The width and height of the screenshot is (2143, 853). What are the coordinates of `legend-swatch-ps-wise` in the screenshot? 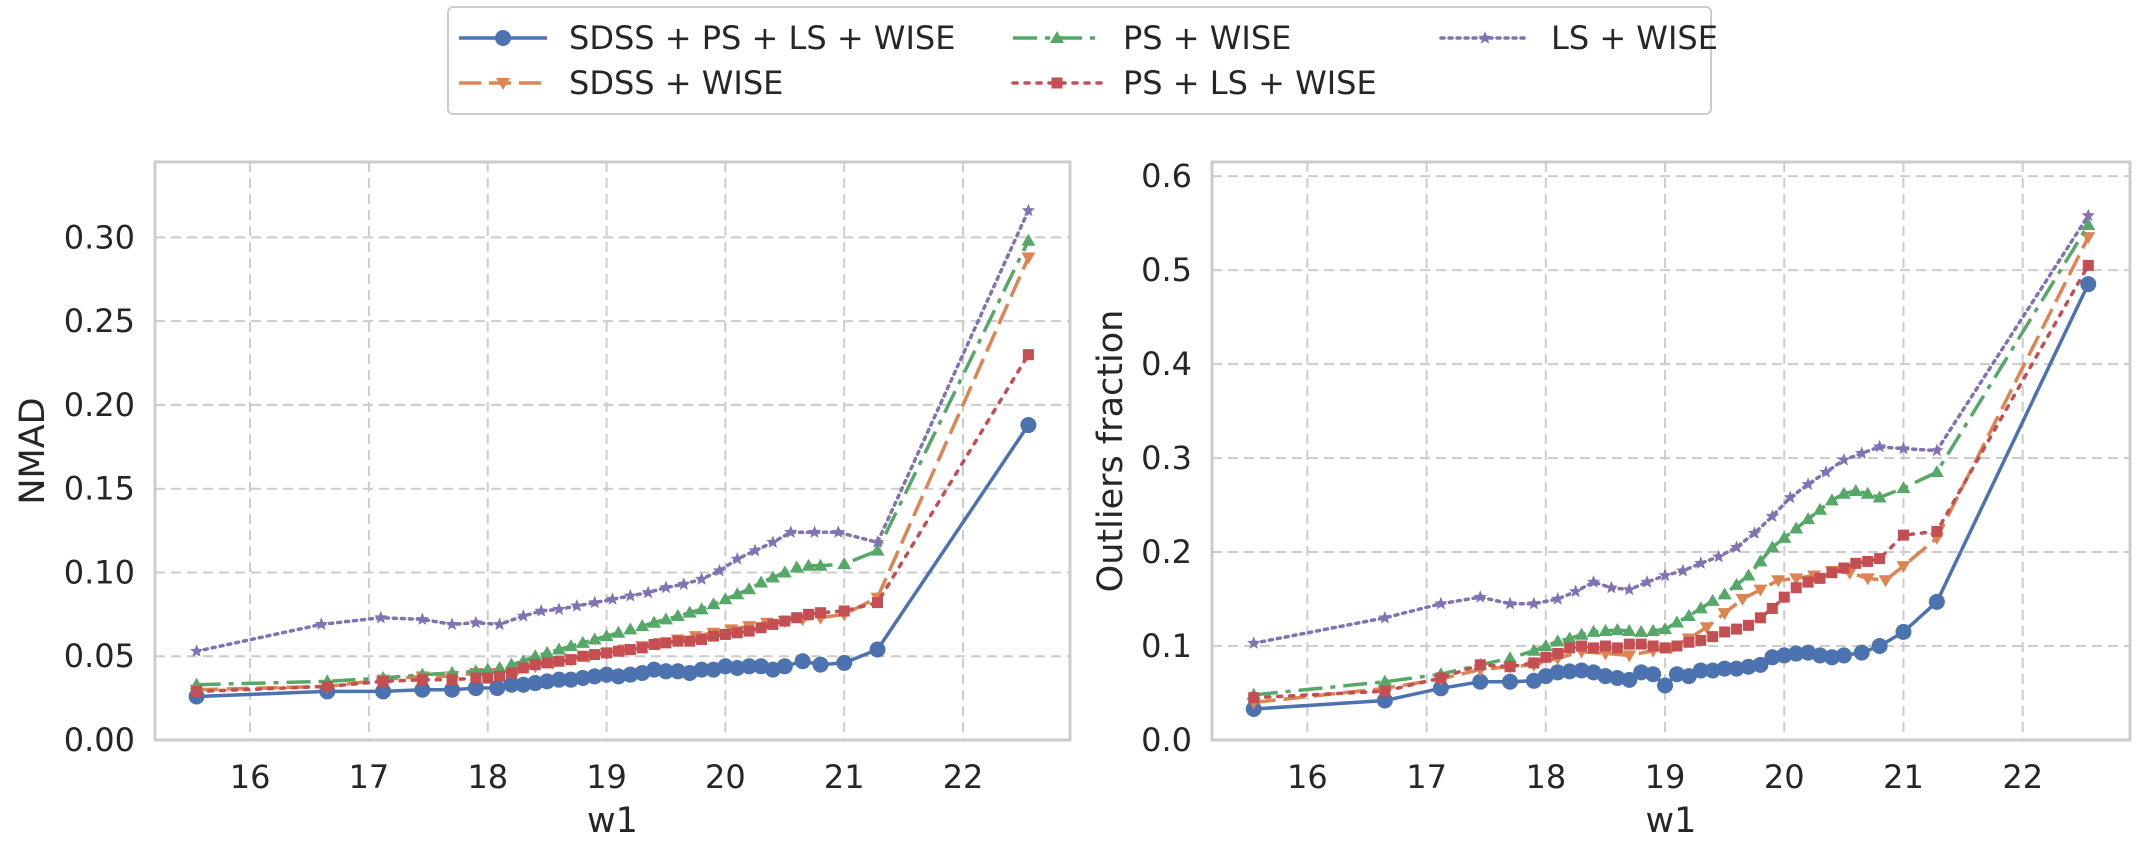 It's located at (1057, 37).